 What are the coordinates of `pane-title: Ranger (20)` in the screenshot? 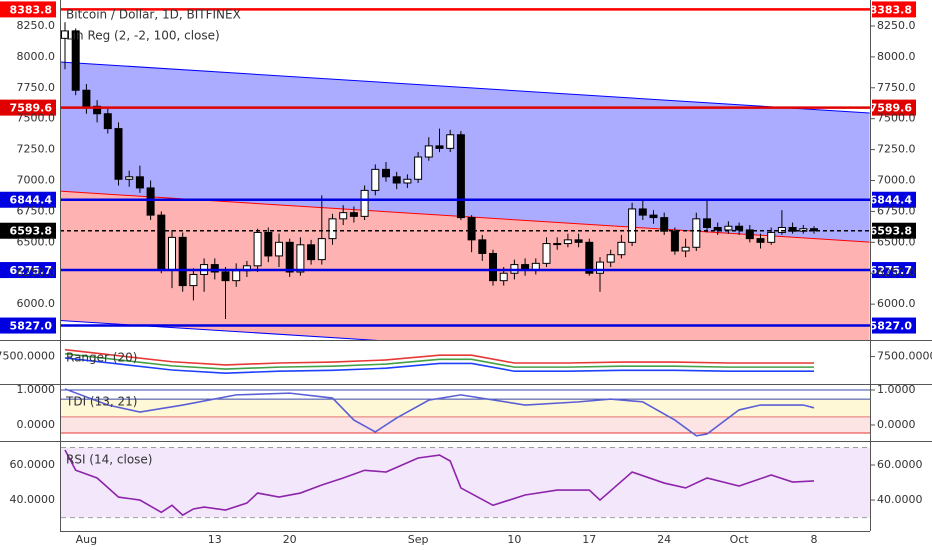 It's located at (101, 358).